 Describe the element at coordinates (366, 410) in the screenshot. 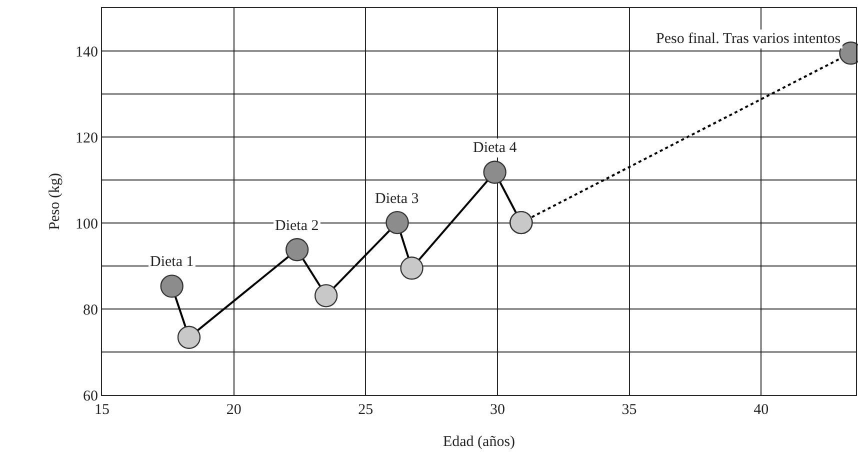

I see `x-tick-label: 25` at that location.